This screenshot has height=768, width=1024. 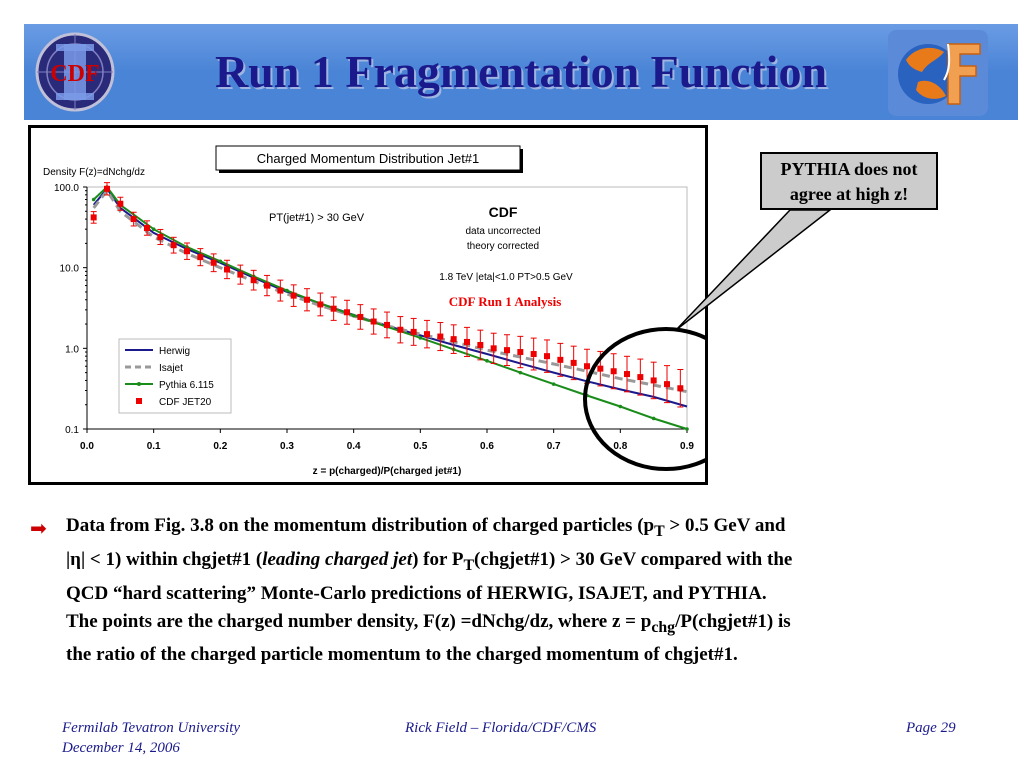 What do you see at coordinates (87, 446) in the screenshot?
I see `x-tick-label: 0.0` at bounding box center [87, 446].